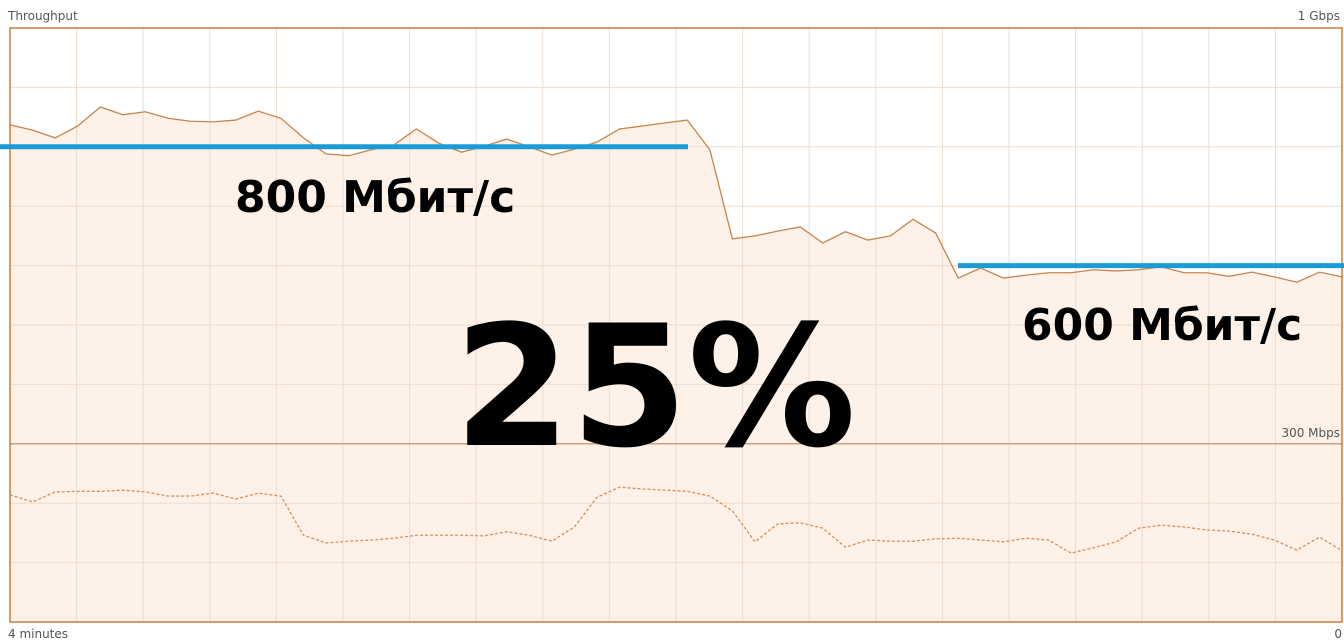 This screenshot has width=1344, height=641. What do you see at coordinates (38, 634) in the screenshot?
I see `x-tick-label: 4 minutes` at bounding box center [38, 634].